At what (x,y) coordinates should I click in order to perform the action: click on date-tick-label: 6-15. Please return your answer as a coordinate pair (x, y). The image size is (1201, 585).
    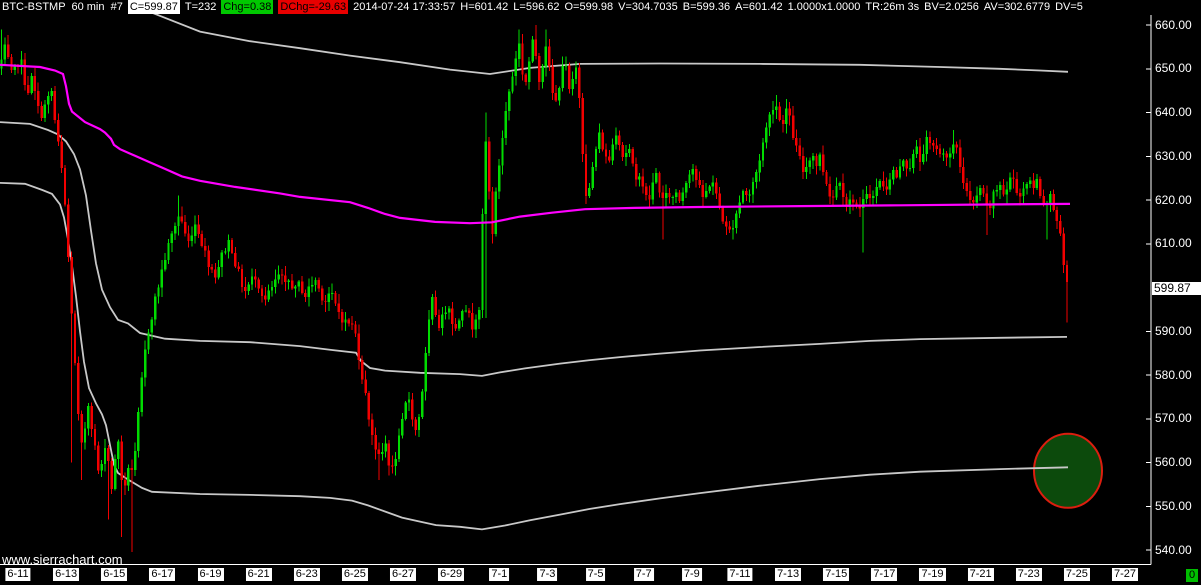
    Looking at the image, I should click on (114, 574).